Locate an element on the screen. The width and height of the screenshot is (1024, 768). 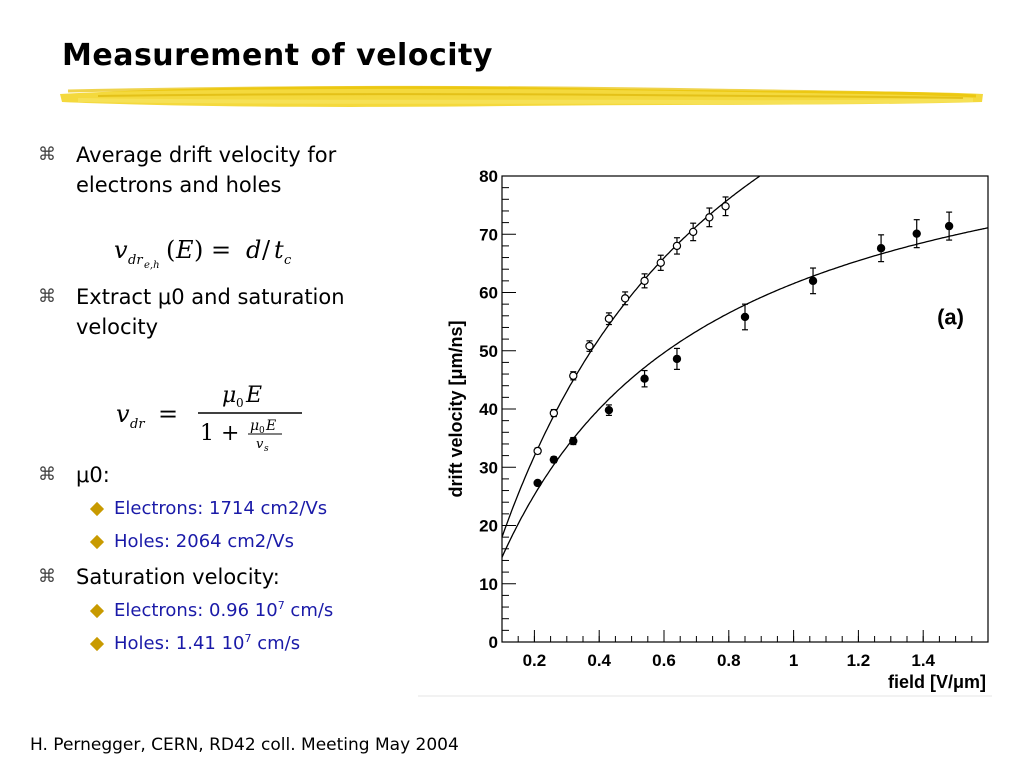
x-tick-label: 0.6 is located at coordinates (664, 660).